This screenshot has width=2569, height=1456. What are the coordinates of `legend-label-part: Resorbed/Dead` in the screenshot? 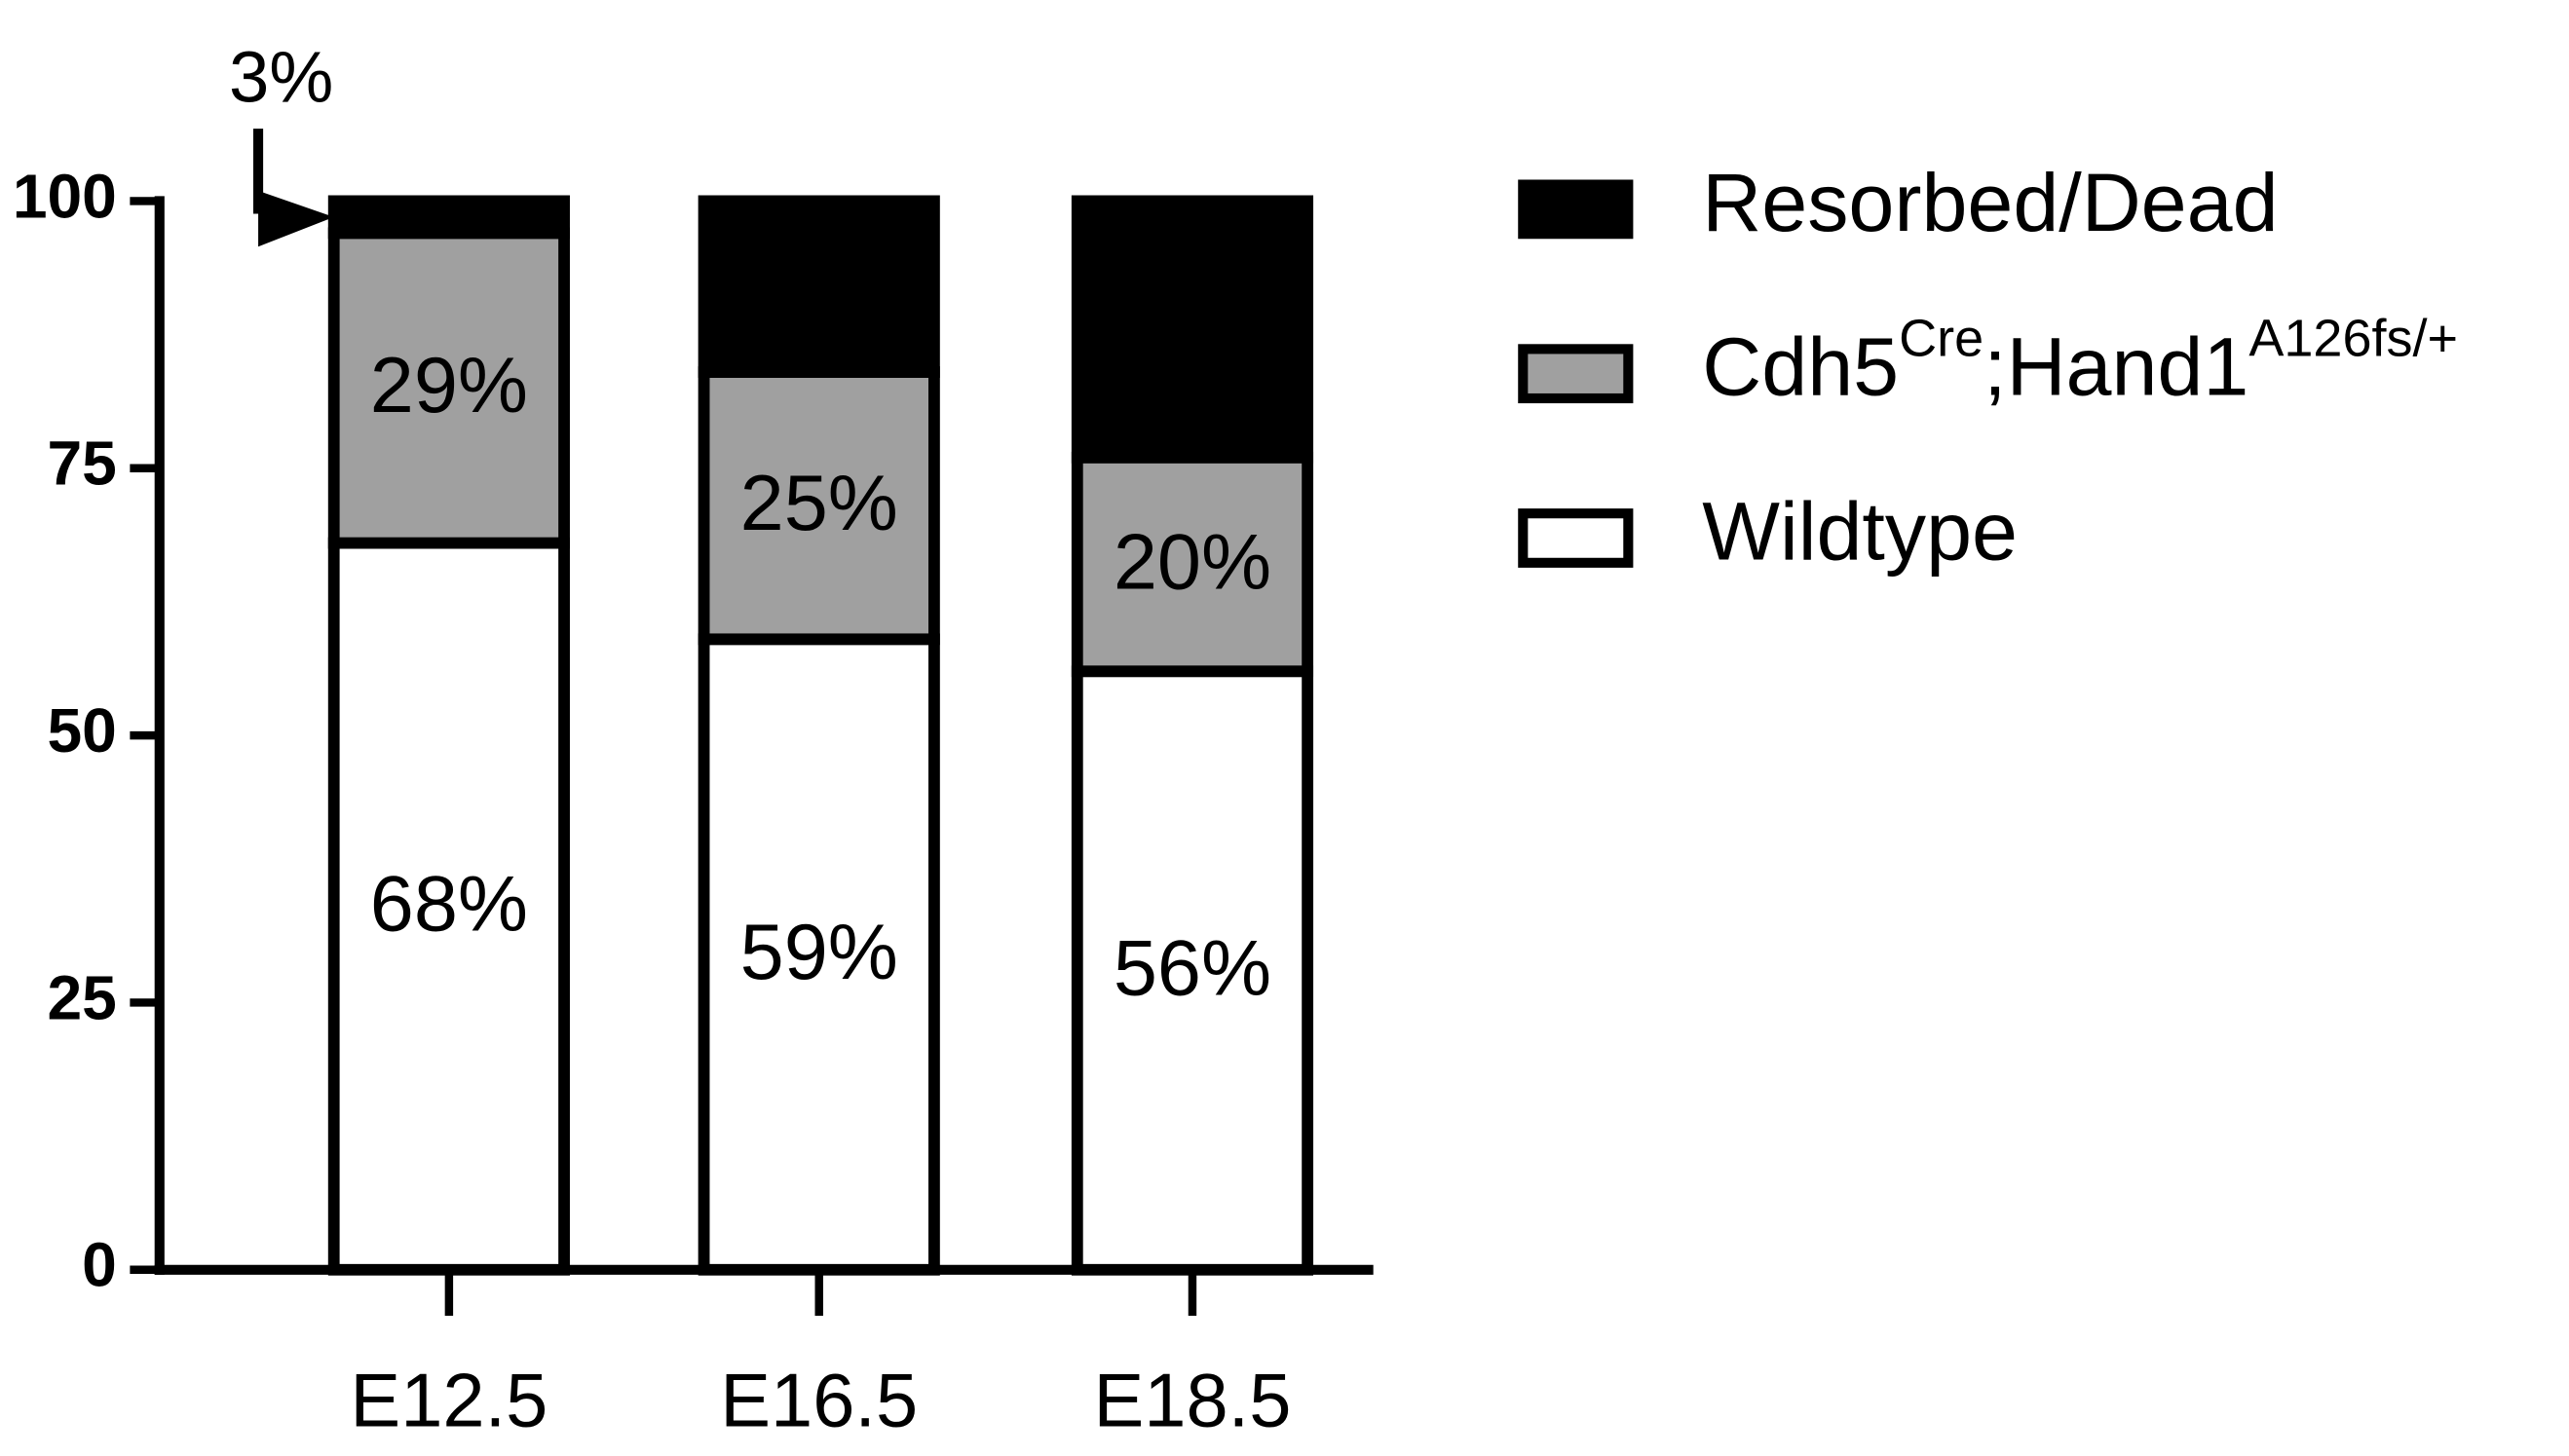 It's located at (1990, 202).